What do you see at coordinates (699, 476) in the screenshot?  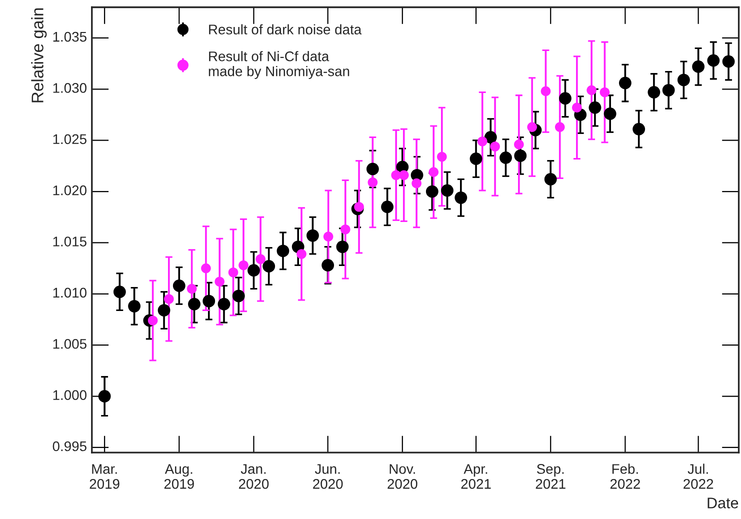 I see `x-tick-label: Jul. 2022` at bounding box center [699, 476].